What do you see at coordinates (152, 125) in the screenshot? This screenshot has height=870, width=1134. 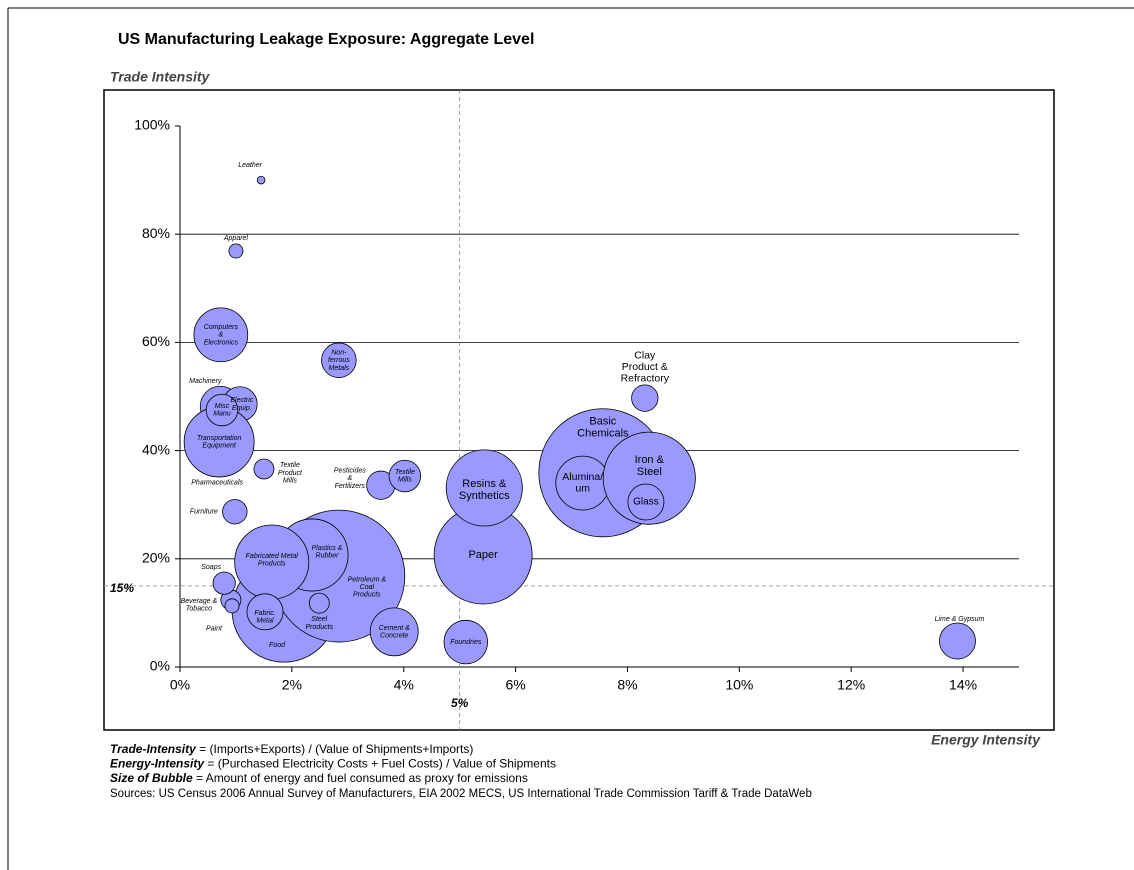 I see `y-tick-label: 100%` at bounding box center [152, 125].